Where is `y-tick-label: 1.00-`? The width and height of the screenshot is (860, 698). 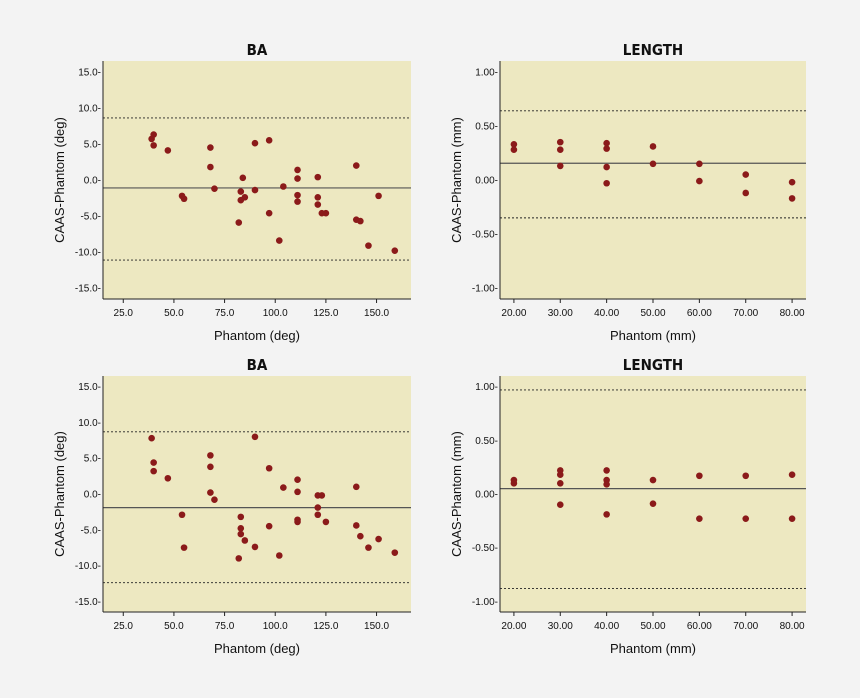
y-tick-label: 1.00- is located at coordinates (486, 72).